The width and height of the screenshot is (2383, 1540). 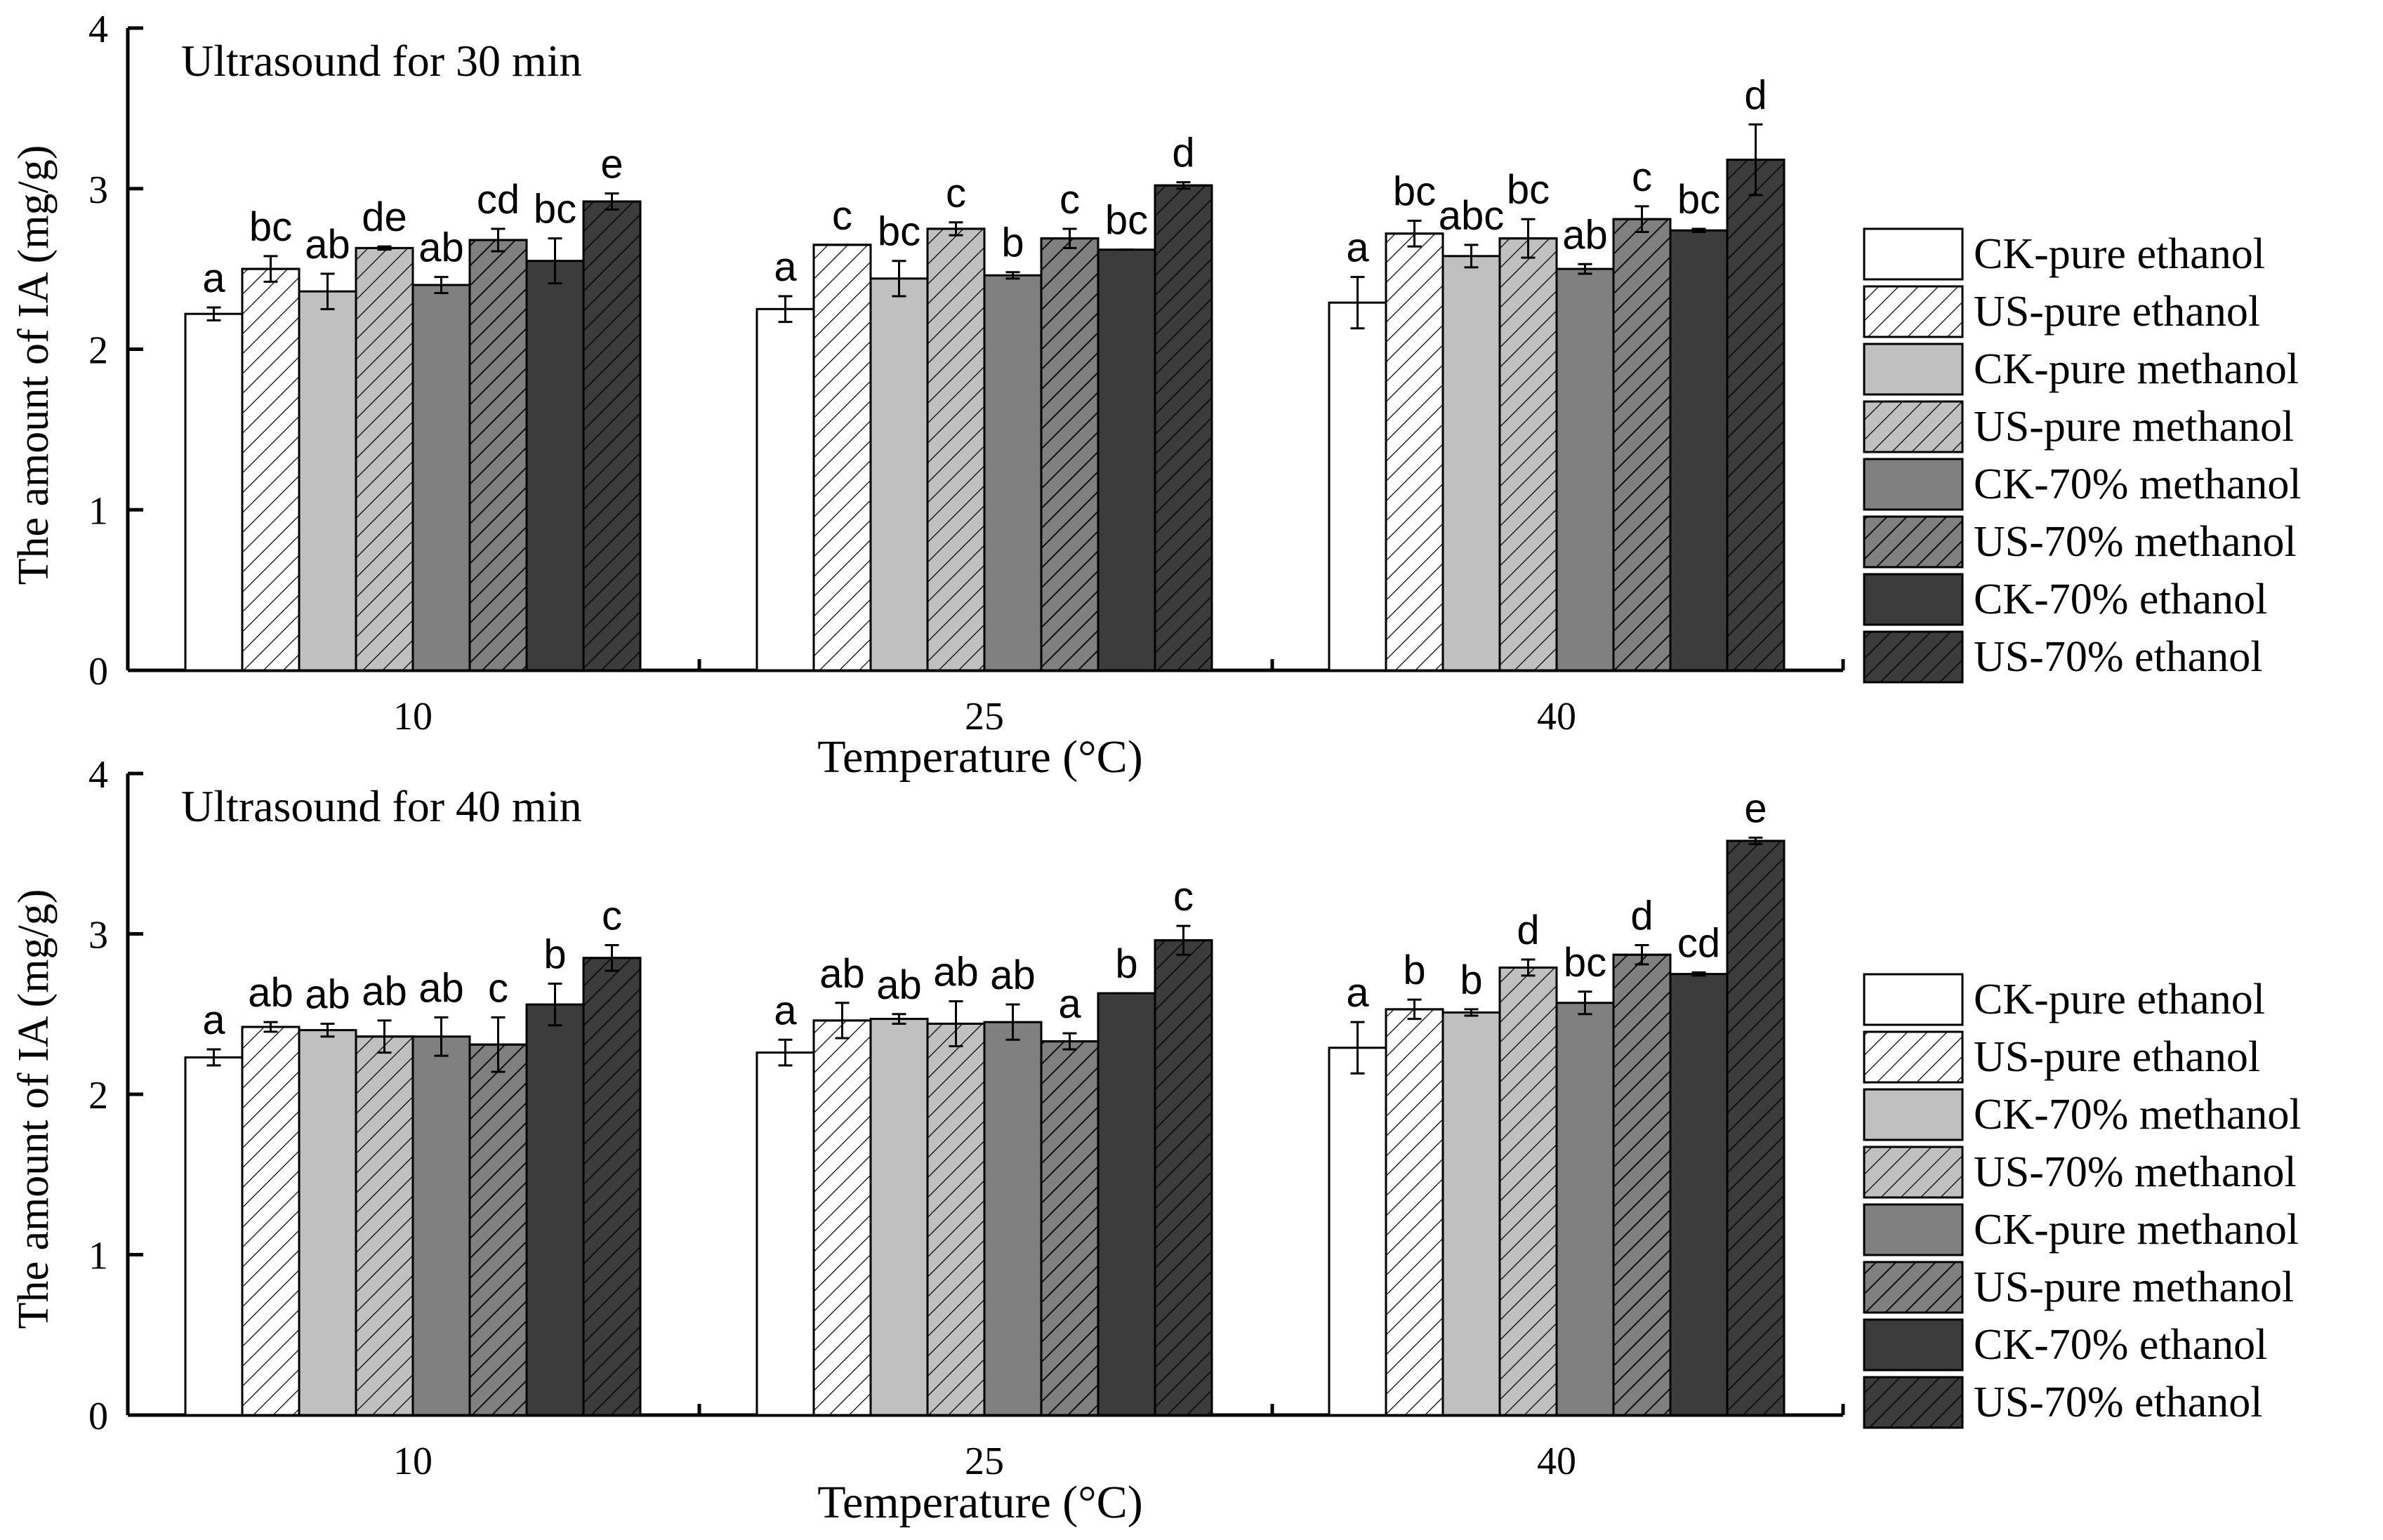 I want to click on legend-label: CK-70% methanol, so click(x=2138, y=484).